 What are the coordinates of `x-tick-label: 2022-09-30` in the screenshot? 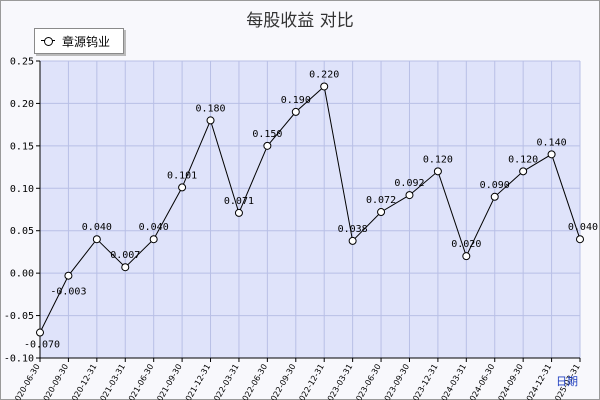 It's located at (281, 381).